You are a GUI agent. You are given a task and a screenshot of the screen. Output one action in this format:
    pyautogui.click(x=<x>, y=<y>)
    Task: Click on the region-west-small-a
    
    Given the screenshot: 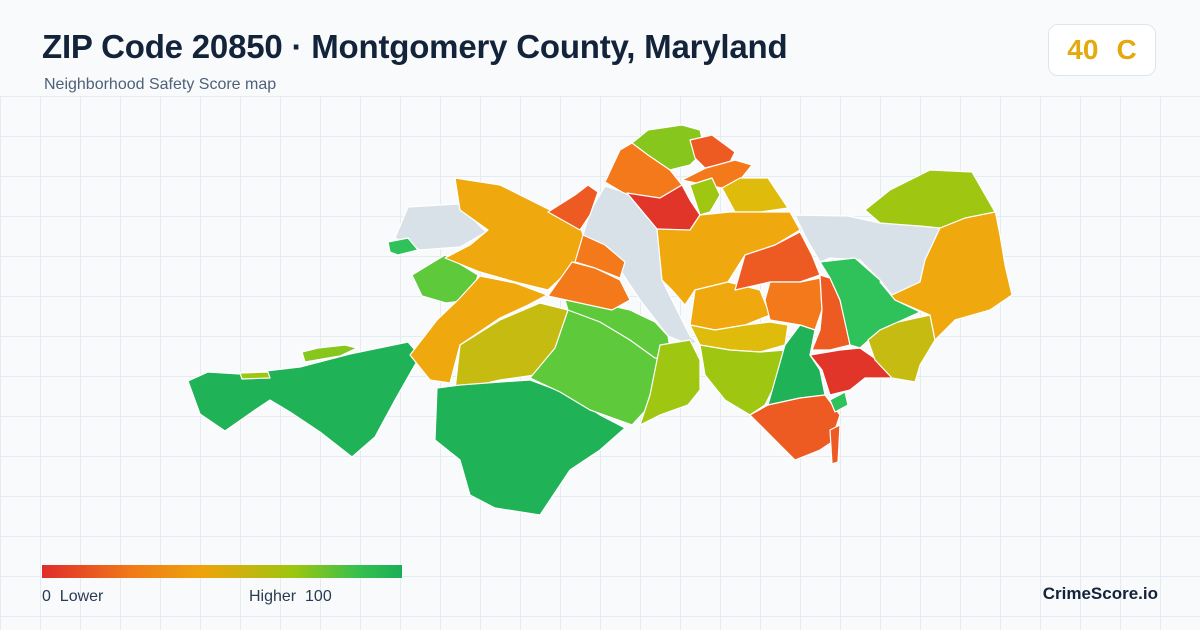 What is the action you would take?
    pyautogui.click(x=329, y=353)
    